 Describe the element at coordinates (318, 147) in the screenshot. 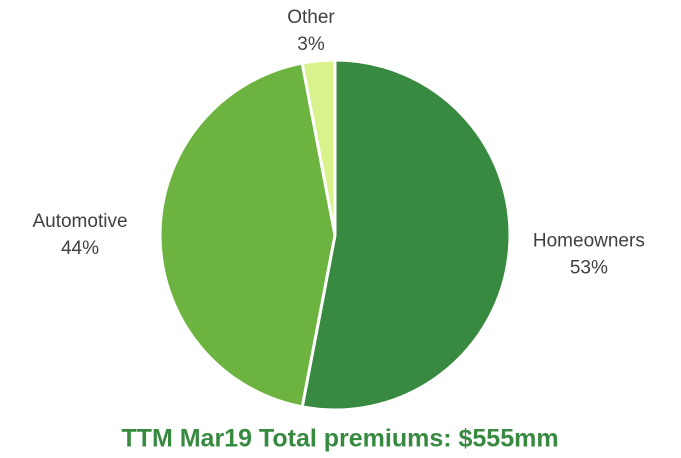

I see `pie-slice` at that location.